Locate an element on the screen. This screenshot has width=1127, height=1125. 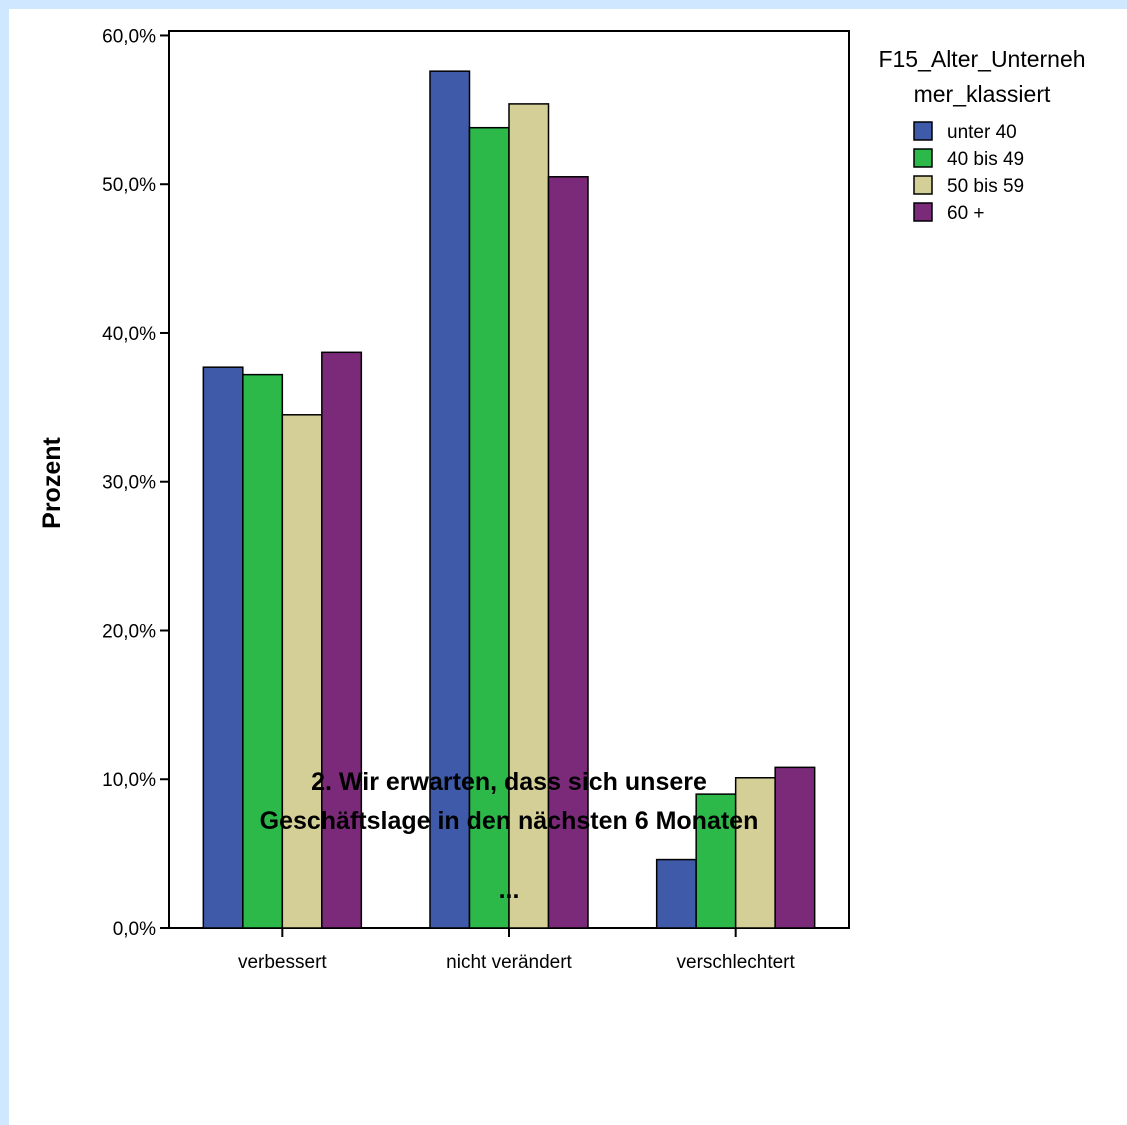
y-tick-label: 20,0% is located at coordinates (129, 631).